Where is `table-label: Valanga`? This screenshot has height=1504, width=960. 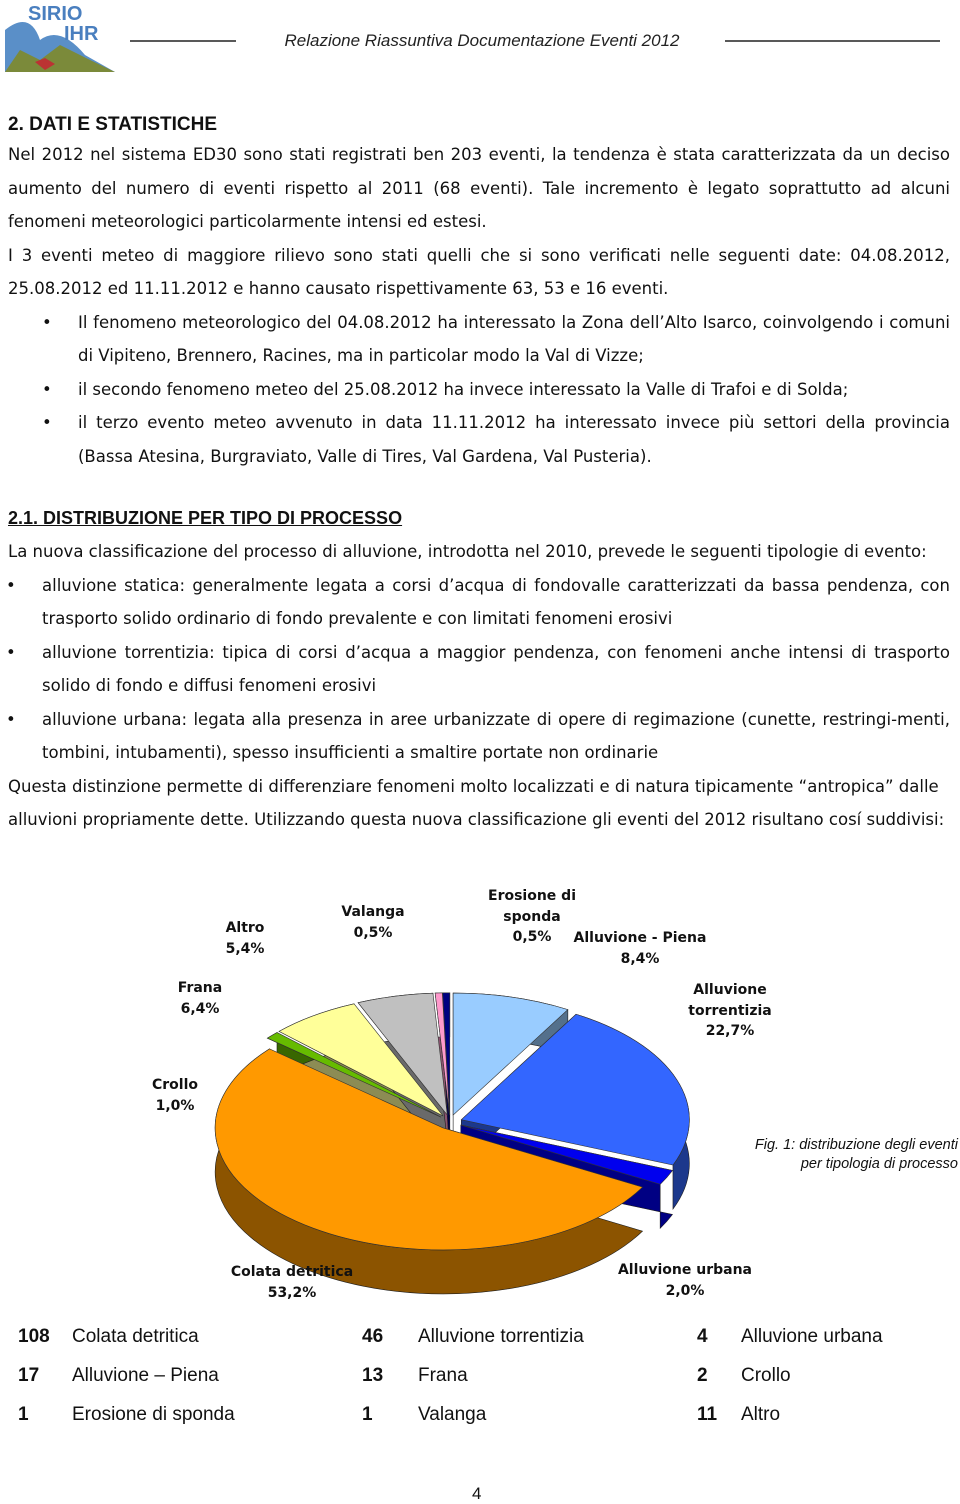 table-label: Valanga is located at coordinates (452, 1414).